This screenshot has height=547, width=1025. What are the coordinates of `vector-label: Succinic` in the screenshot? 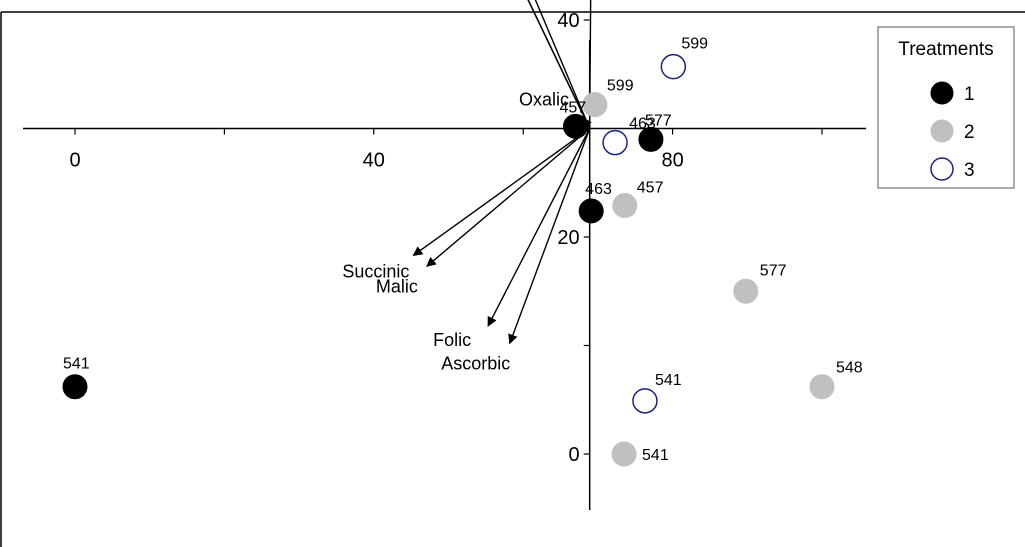 It's located at (375, 271).